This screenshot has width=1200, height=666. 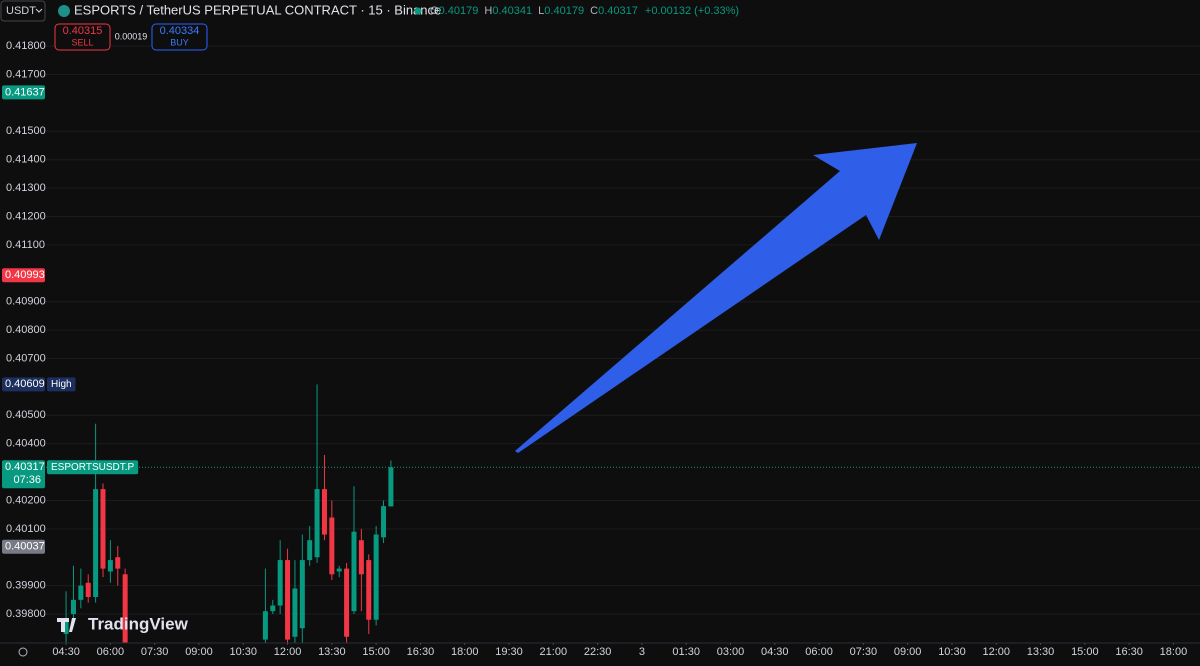 What do you see at coordinates (82, 42) in the screenshot?
I see `sell-label: SELL` at bounding box center [82, 42].